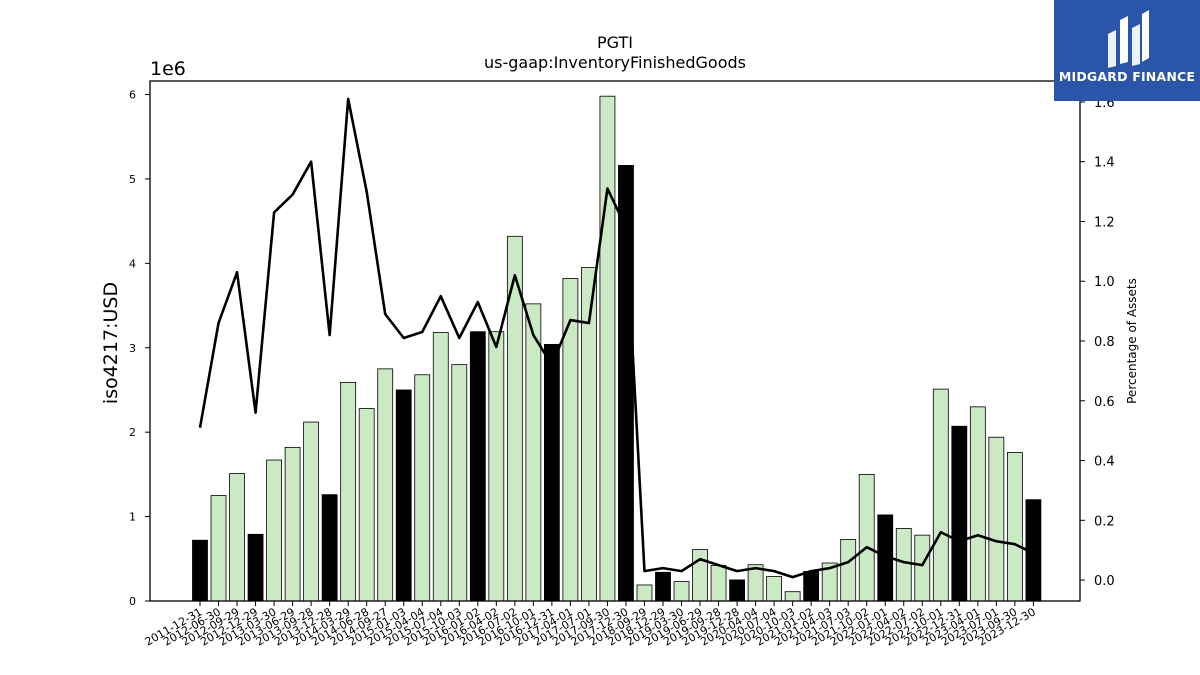 The image size is (1200, 675). Describe the element at coordinates (132, 432) in the screenshot. I see `y-tick-label: 2` at that location.